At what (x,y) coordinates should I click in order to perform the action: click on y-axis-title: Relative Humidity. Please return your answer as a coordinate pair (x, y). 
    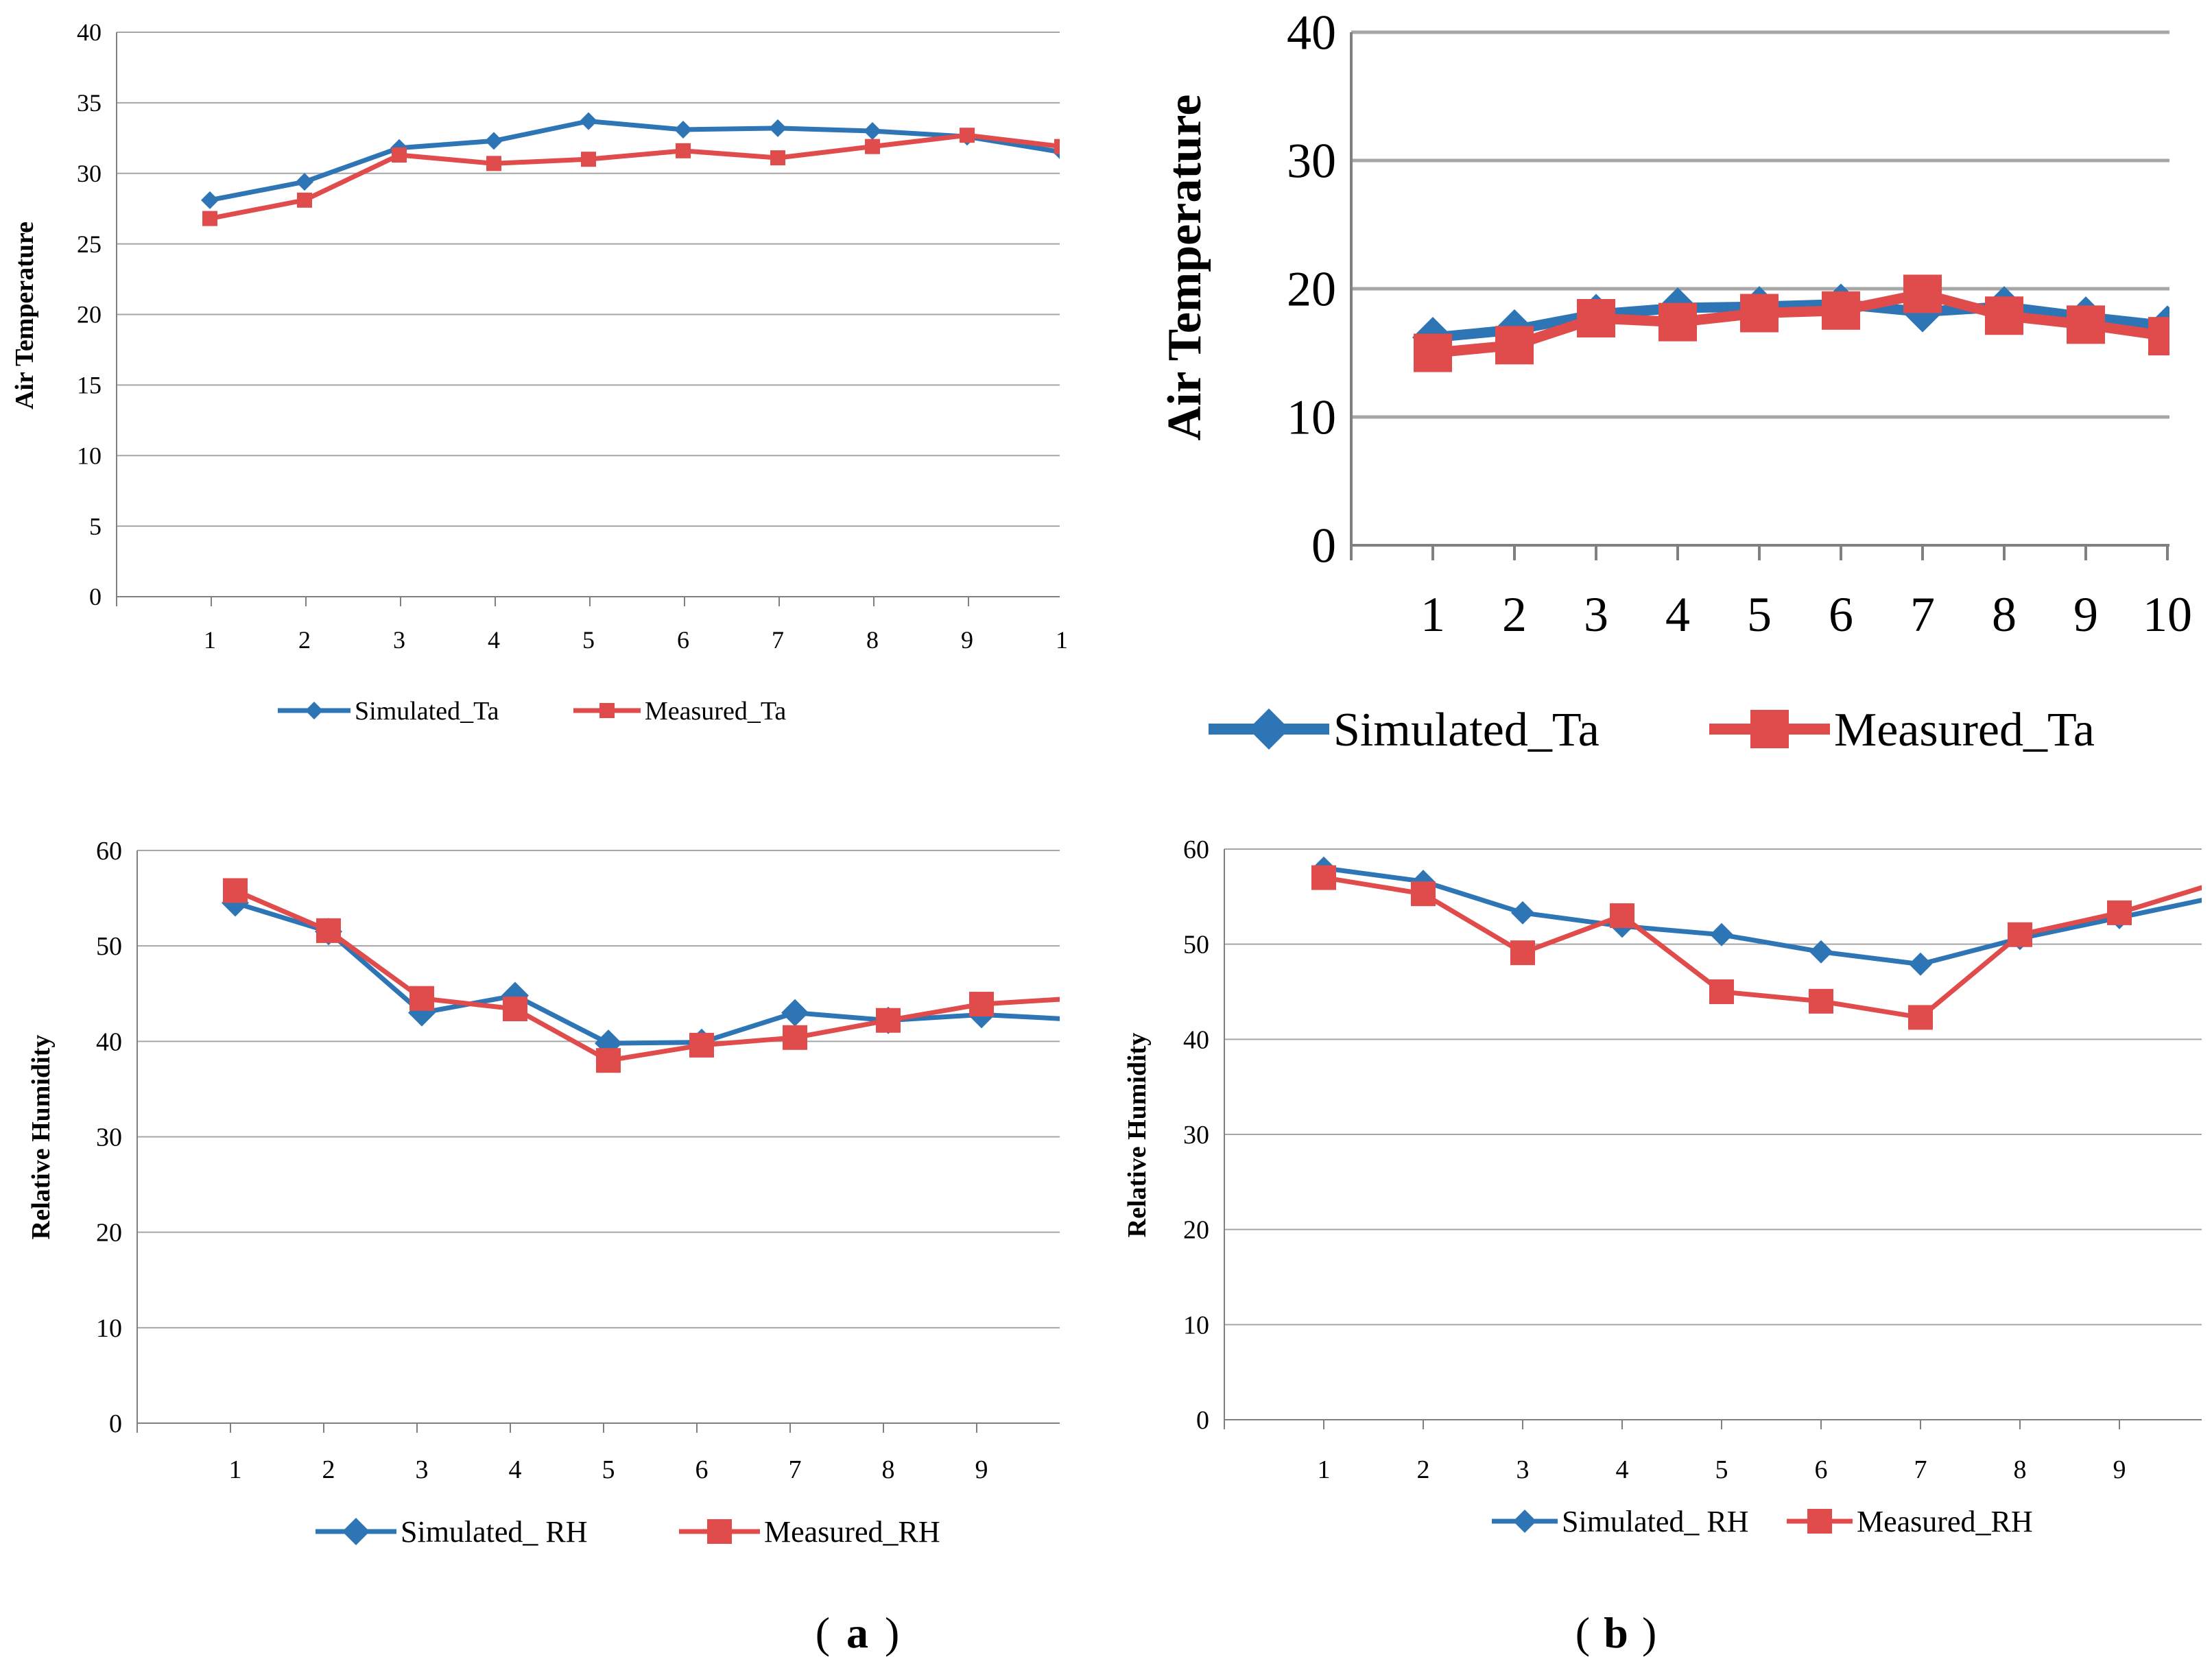
    Looking at the image, I should click on (41, 1137).